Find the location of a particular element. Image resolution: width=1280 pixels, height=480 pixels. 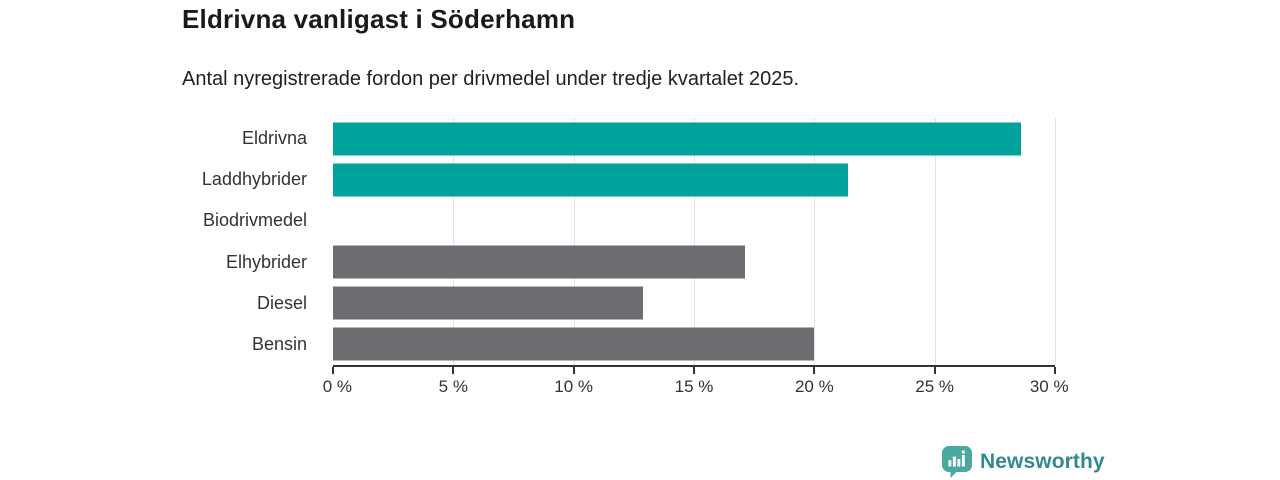

x-axis: 0 % 5 % 10 % 15 % 20 % 25 % 30 % is located at coordinates (696, 382).